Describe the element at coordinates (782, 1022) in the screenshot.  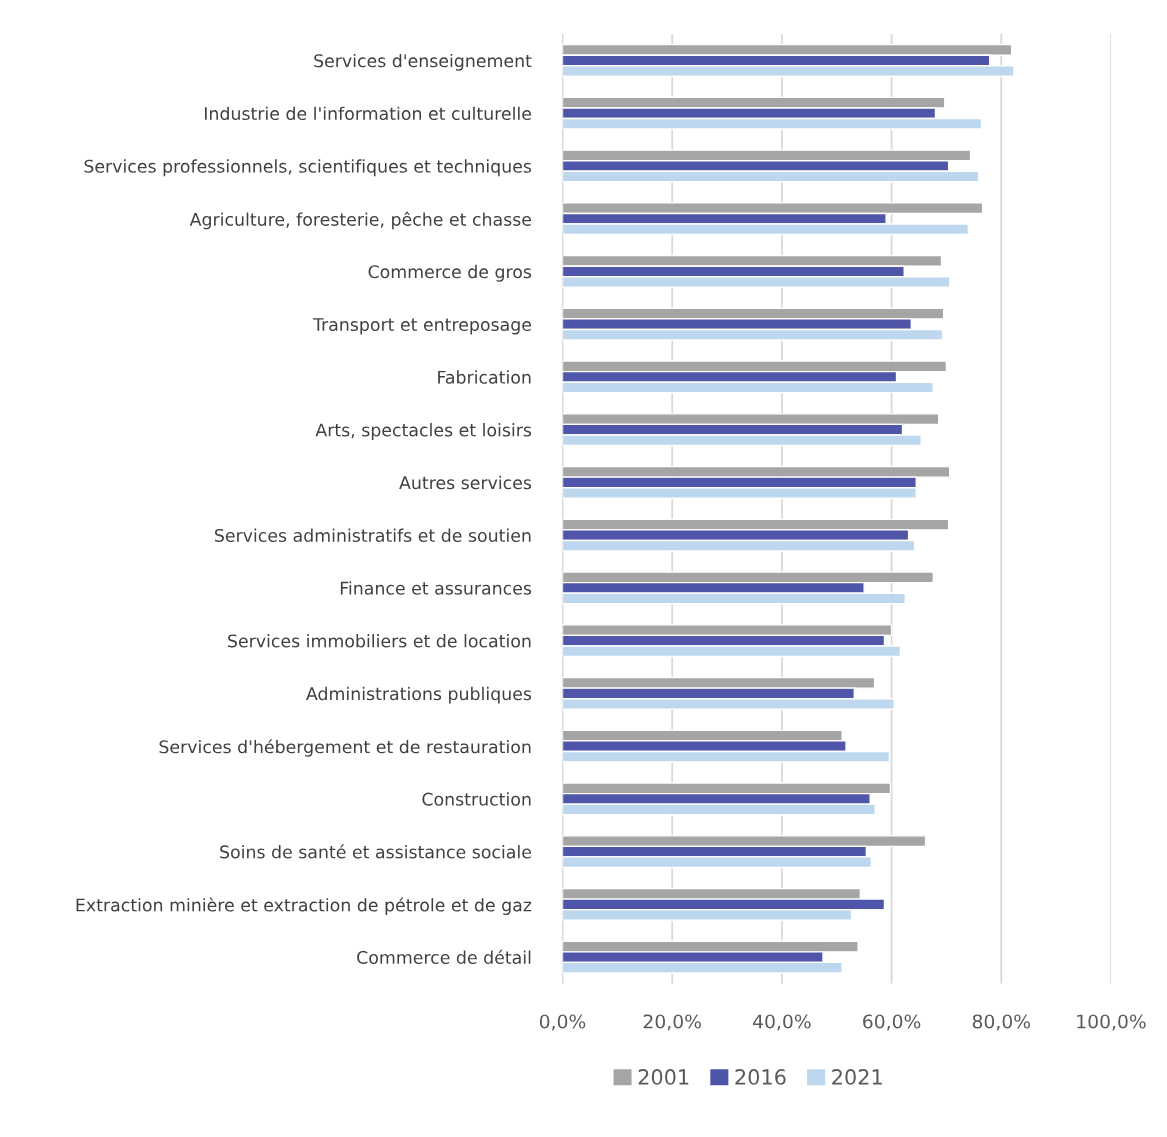
I see `x-tick-label: 40,0%` at that location.